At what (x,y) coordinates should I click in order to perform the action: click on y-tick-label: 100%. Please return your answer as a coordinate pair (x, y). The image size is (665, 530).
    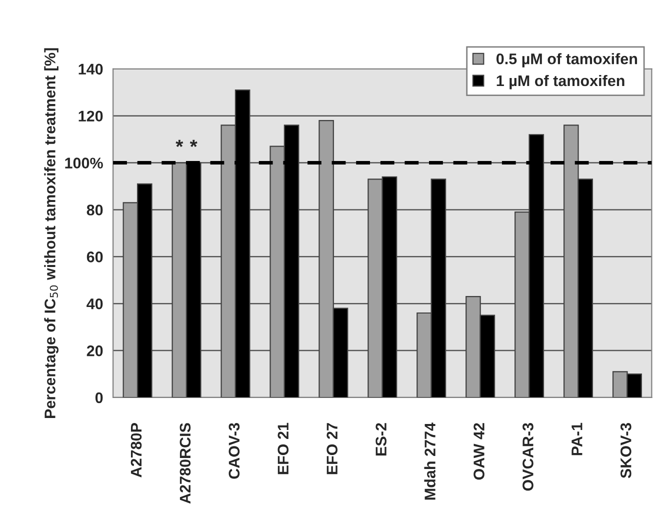
    Looking at the image, I should click on (84, 163).